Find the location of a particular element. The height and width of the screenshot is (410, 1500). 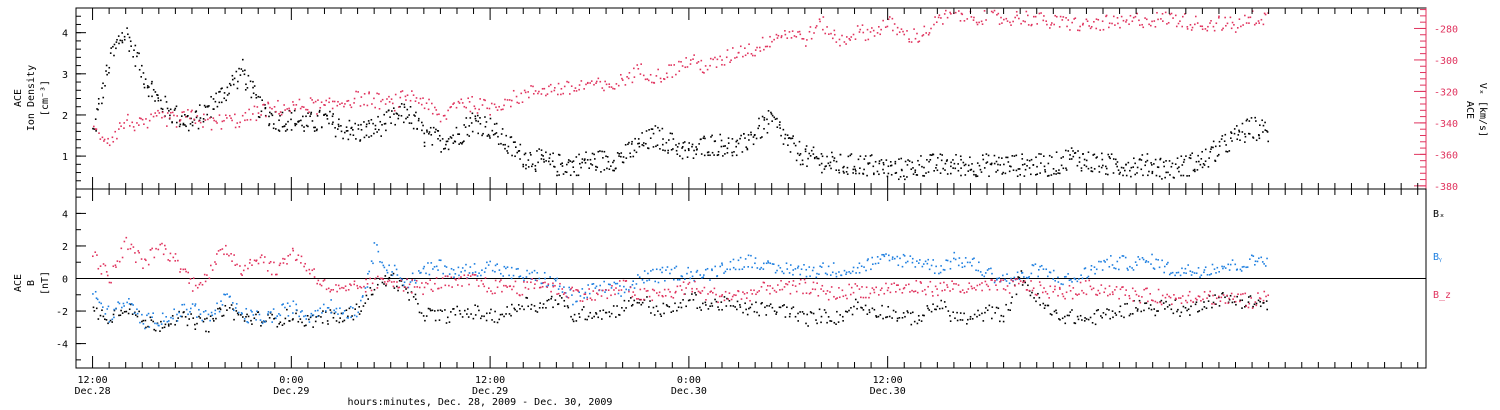

field-tick-label: -2 is located at coordinates (62, 312).